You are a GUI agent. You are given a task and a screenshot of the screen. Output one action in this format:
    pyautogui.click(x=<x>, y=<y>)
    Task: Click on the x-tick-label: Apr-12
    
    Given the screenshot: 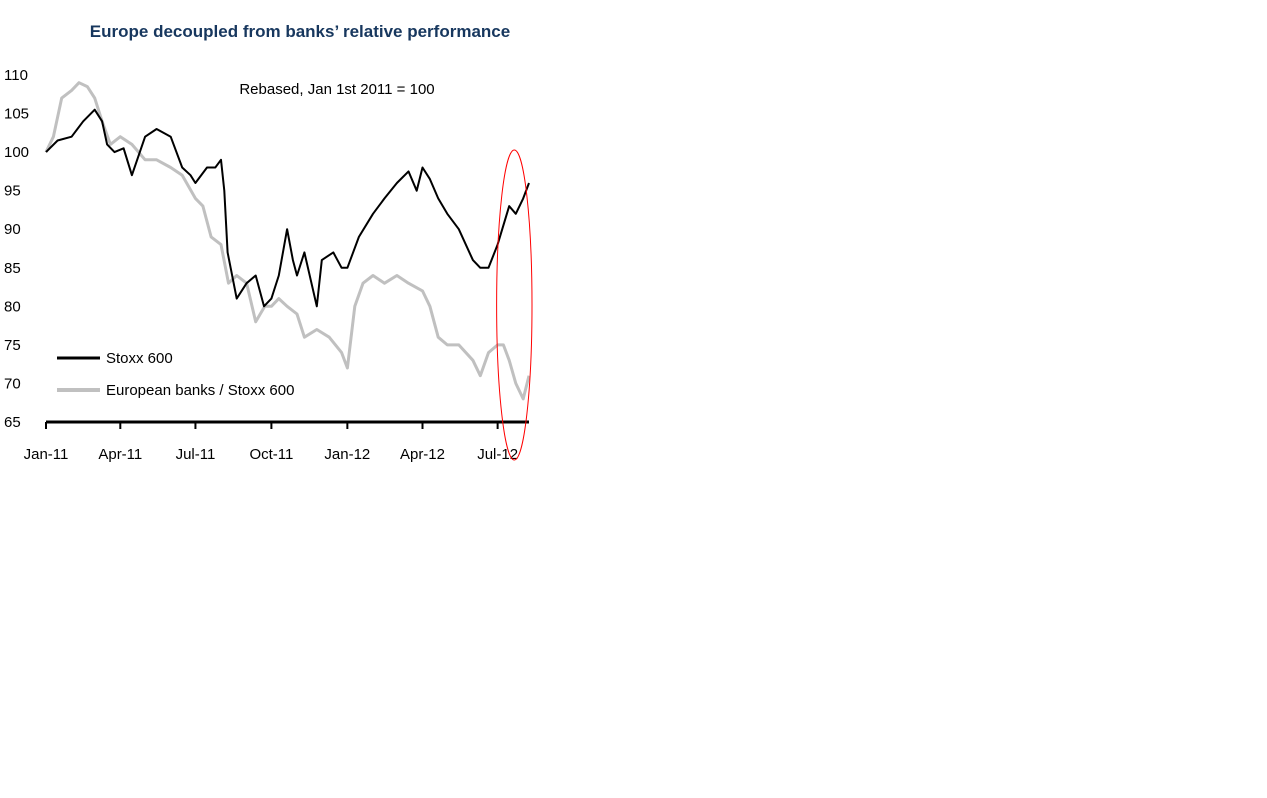 What is the action you would take?
    pyautogui.click(x=422, y=454)
    